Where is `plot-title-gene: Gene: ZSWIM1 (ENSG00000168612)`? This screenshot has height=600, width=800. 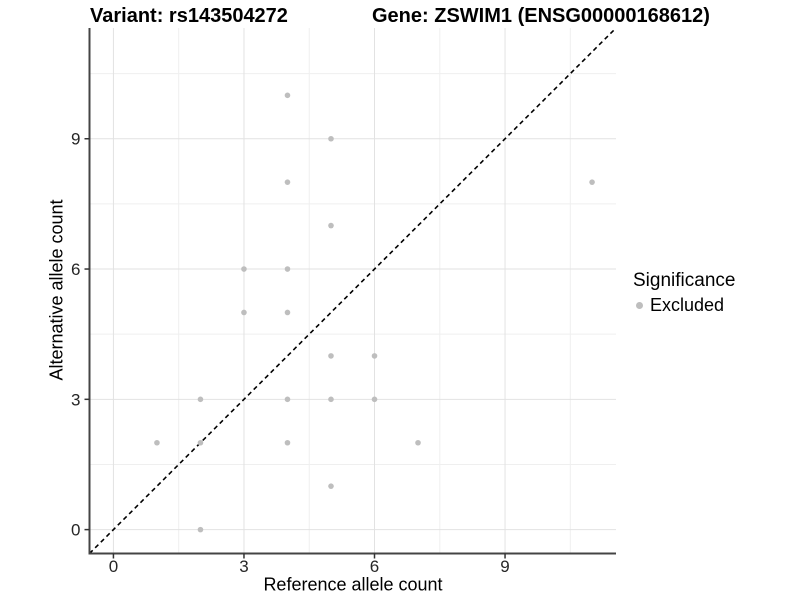 plot-title-gene: Gene: ZSWIM1 (ENSG00000168612) is located at coordinates (541, 16).